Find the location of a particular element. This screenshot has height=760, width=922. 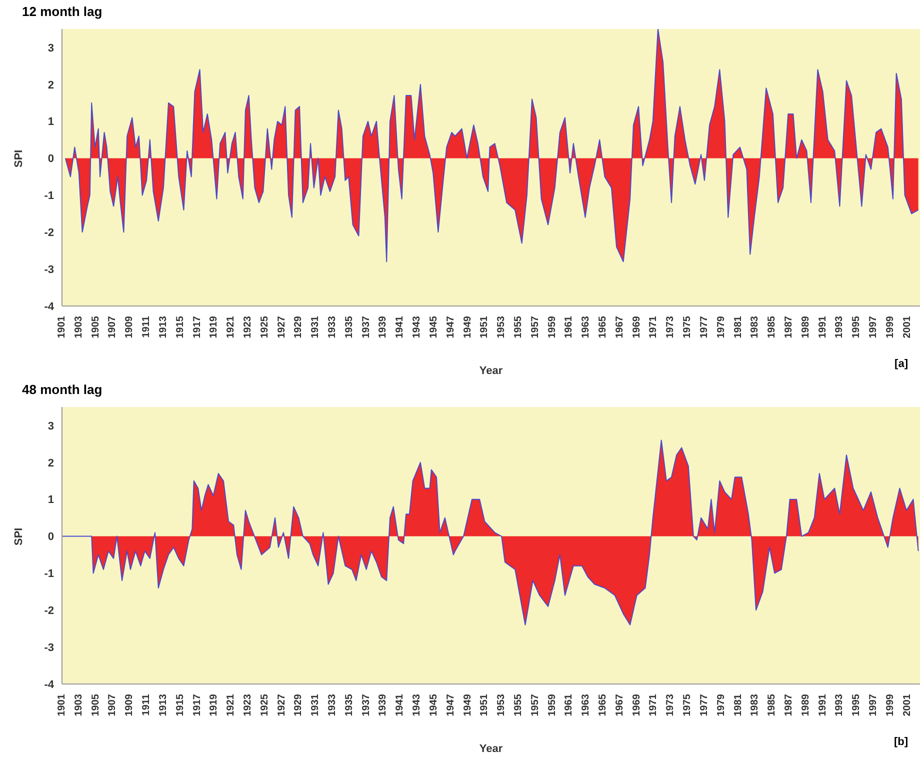

x-tick-label: 1995 is located at coordinates (856, 705).